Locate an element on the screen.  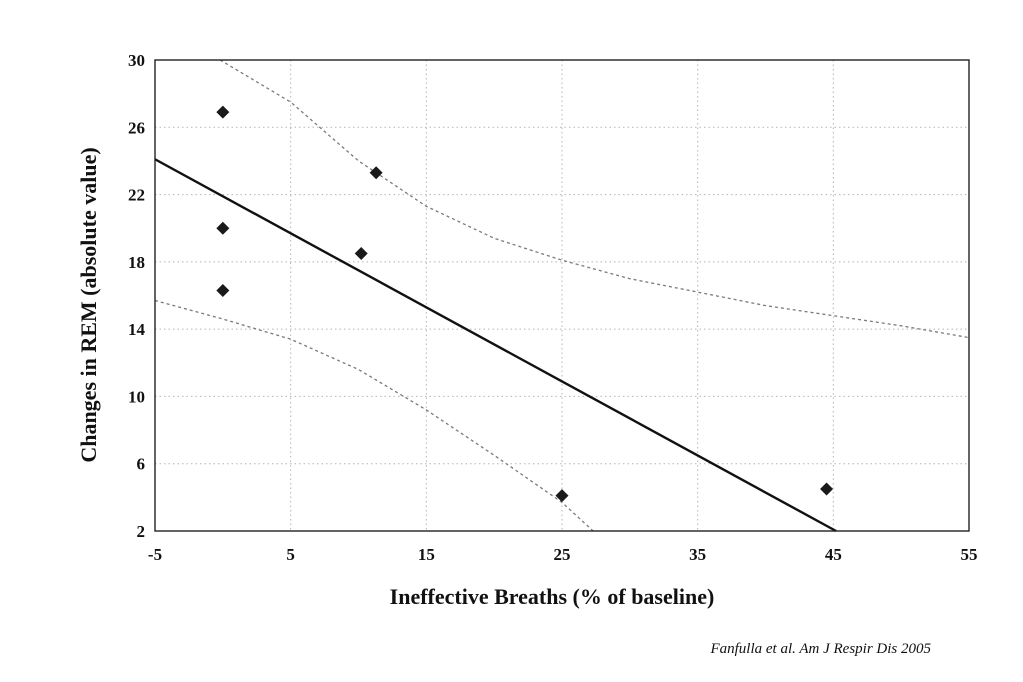
x-tick-label: 5 is located at coordinates (290, 554).